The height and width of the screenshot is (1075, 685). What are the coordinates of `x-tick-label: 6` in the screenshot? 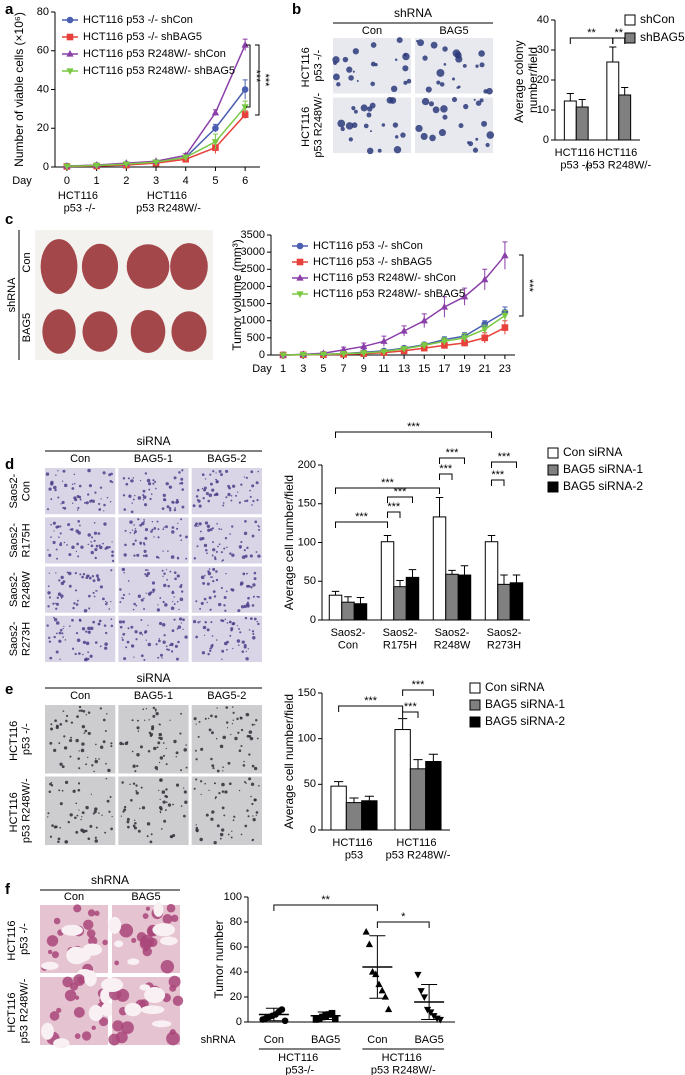 It's located at (245, 181).